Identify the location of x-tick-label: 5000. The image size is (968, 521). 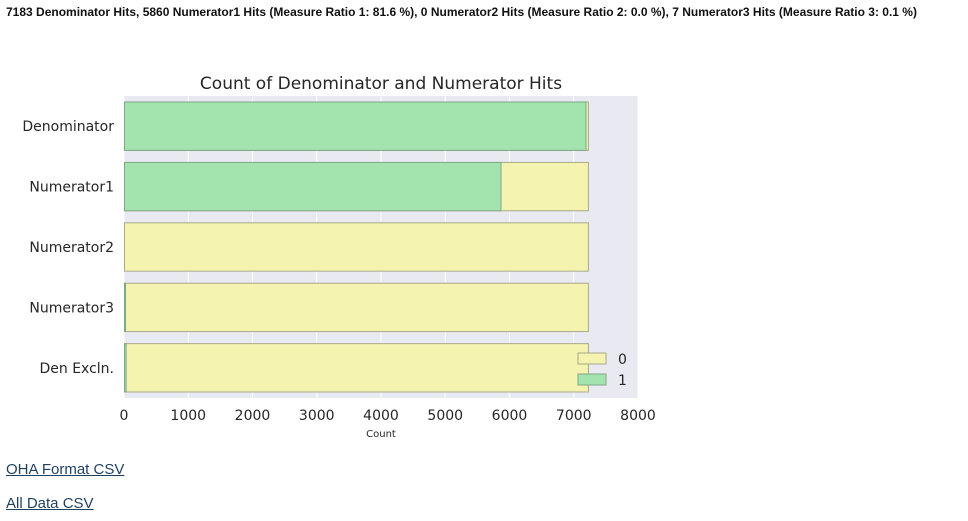
(445, 416).